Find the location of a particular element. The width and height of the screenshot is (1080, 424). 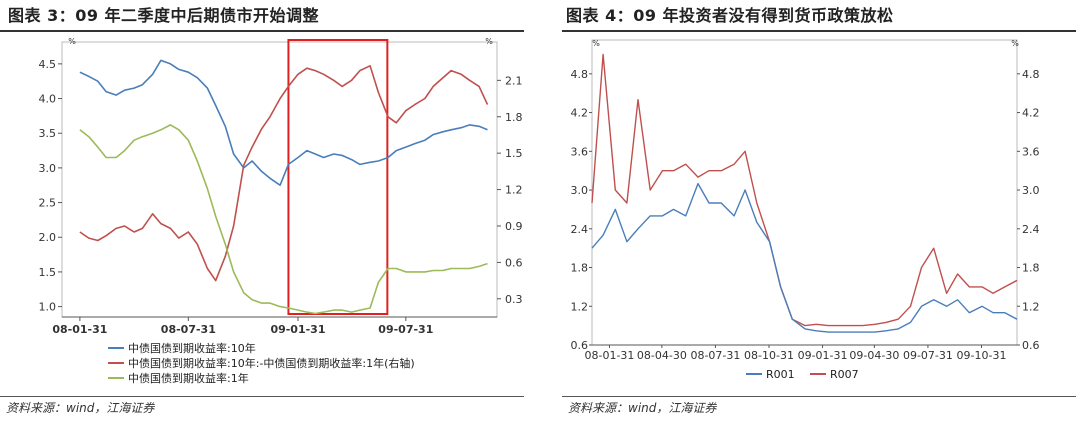

x-tick-label: 08-04-30 is located at coordinates (662, 355).